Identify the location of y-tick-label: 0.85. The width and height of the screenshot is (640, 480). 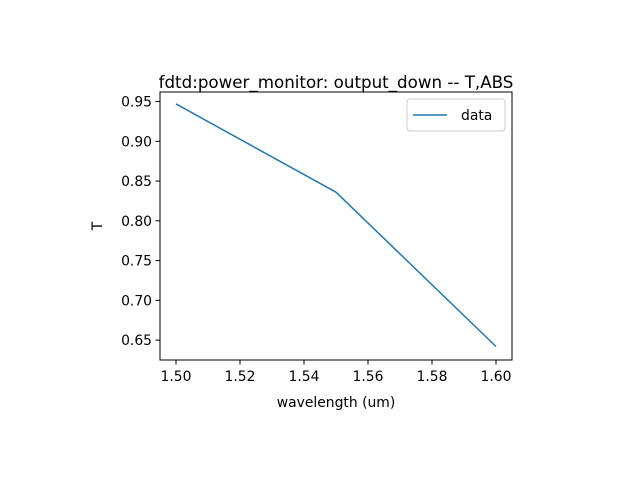
(136, 182).